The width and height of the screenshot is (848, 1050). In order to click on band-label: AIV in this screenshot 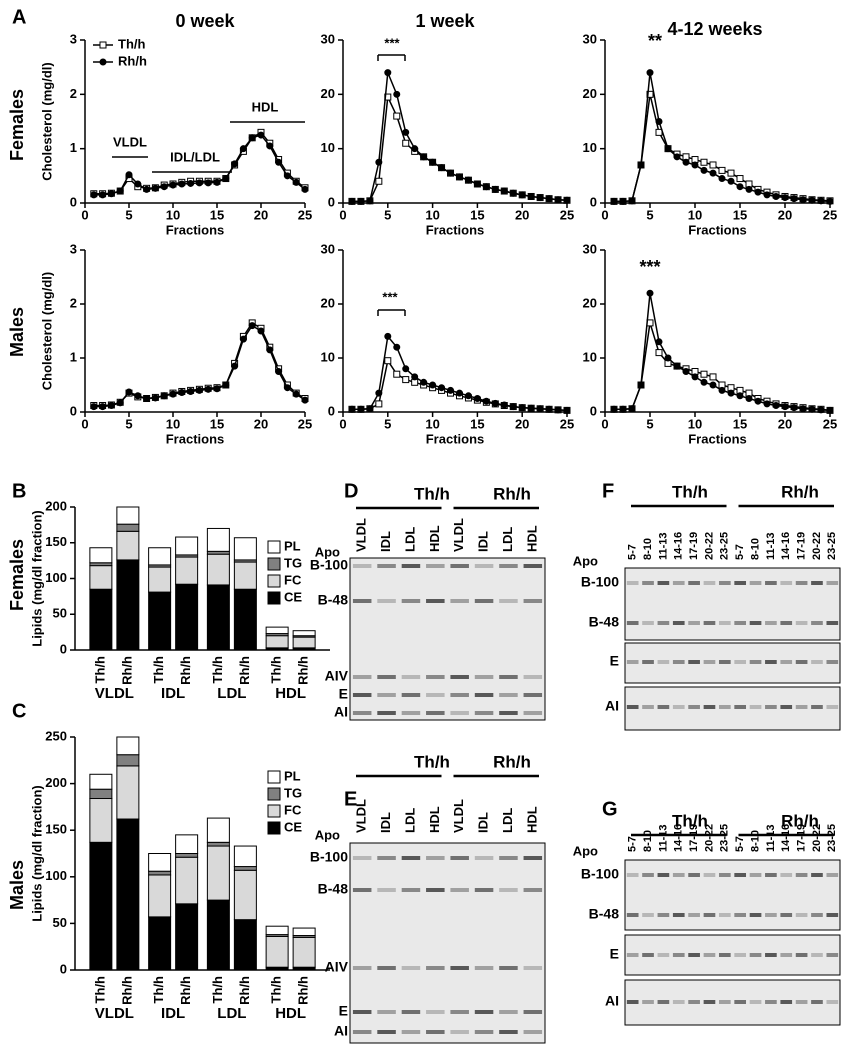, I will do `click(337, 676)`.